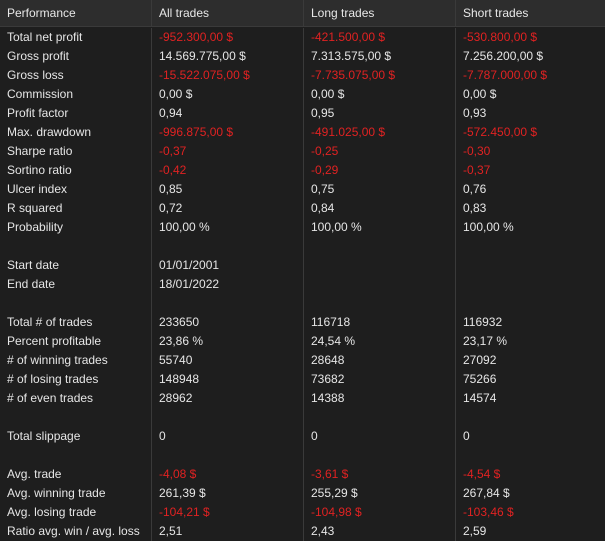 Image resolution: width=605 pixels, height=541 pixels. Describe the element at coordinates (228, 37) in the screenshot. I see `cell-all-trades: -952.300,00 $` at that location.